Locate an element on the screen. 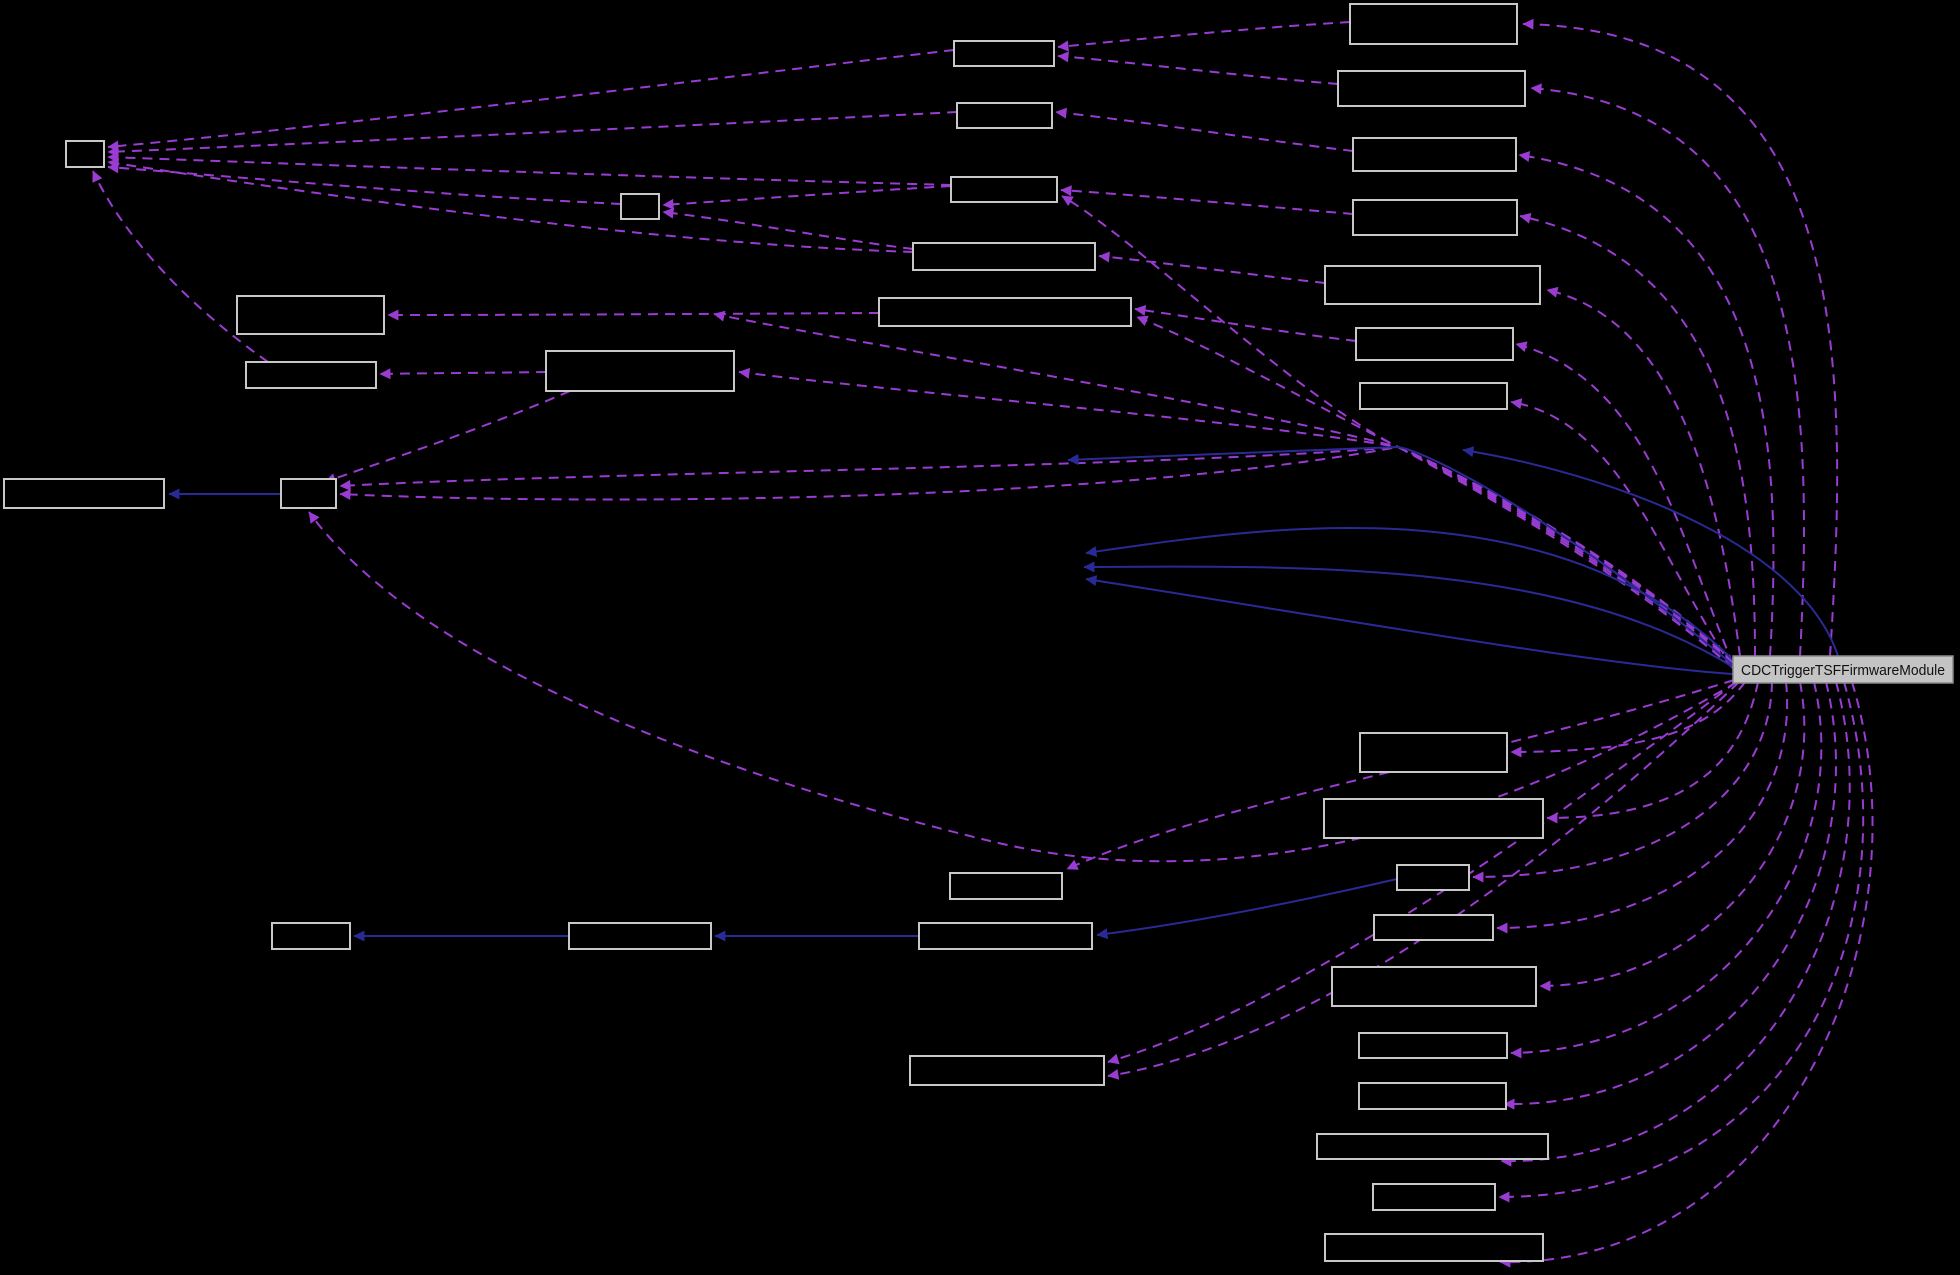 This screenshot has height=1275, width=1960. focus-node-box is located at coordinates (1843, 669).